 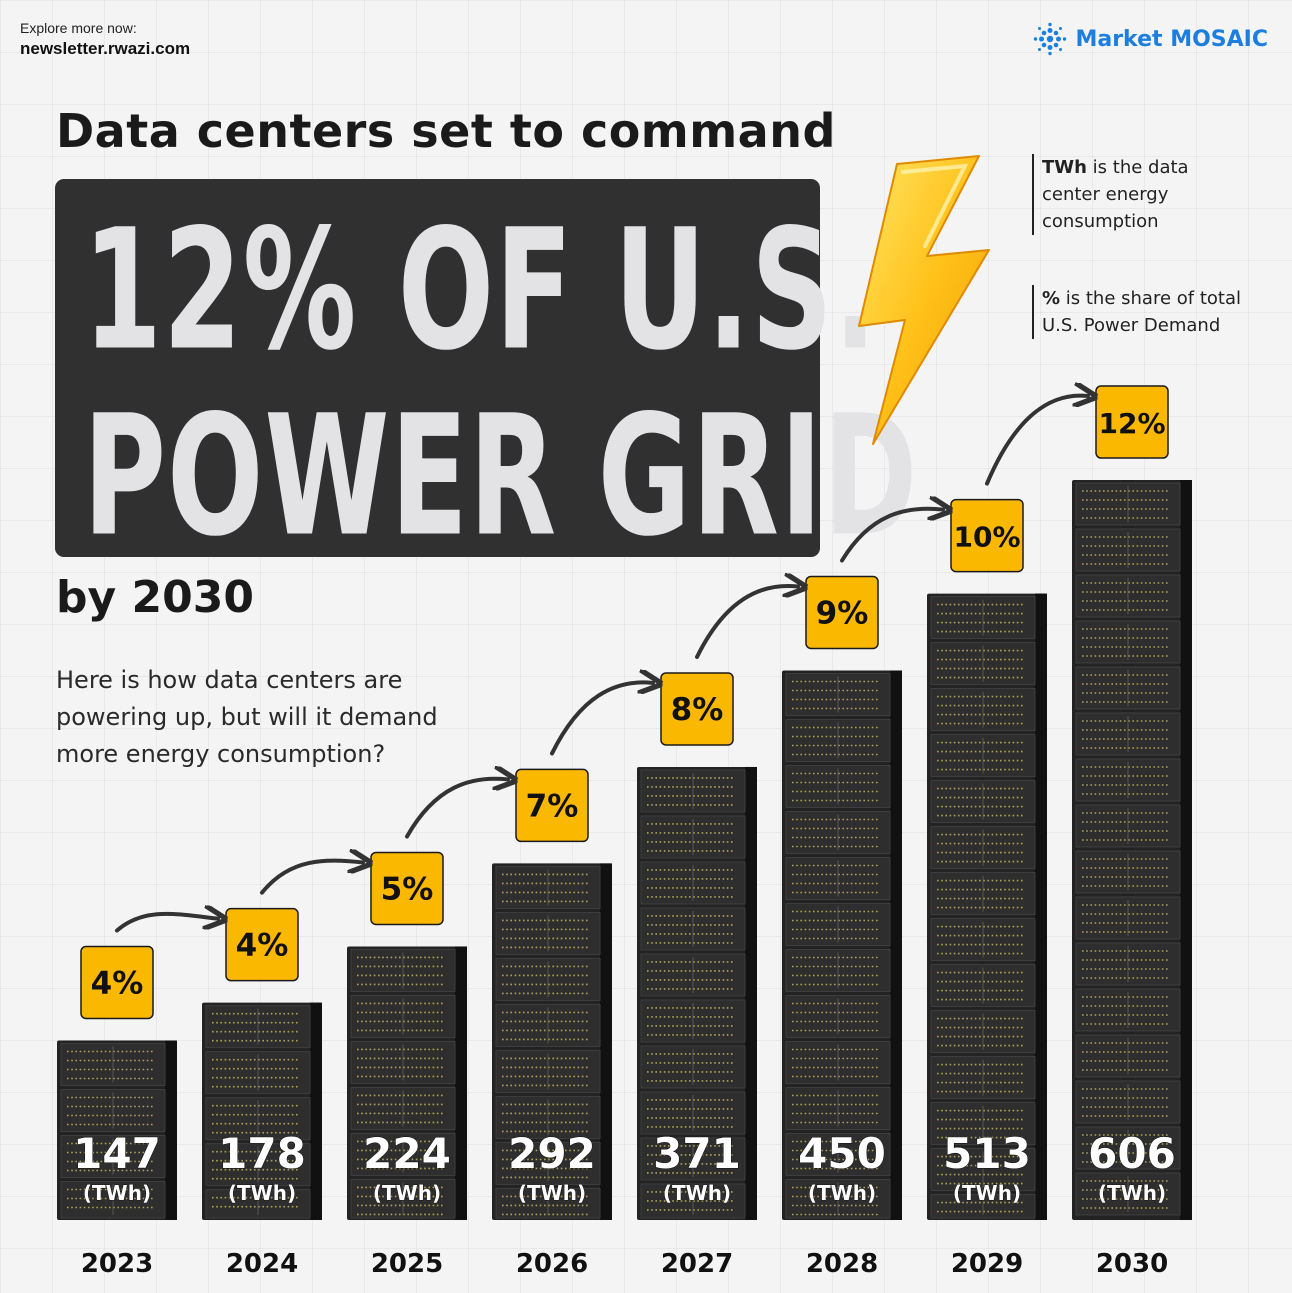 I want to click on bar-value-label: 513, so click(x=987, y=1153).